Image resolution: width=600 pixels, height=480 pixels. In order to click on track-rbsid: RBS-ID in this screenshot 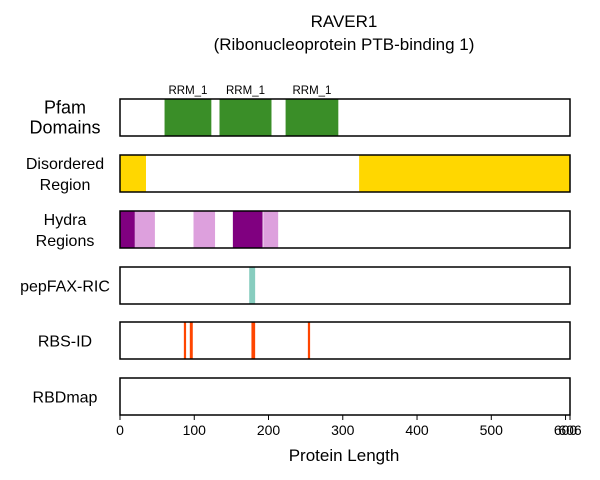, I will do `click(304, 340)`.